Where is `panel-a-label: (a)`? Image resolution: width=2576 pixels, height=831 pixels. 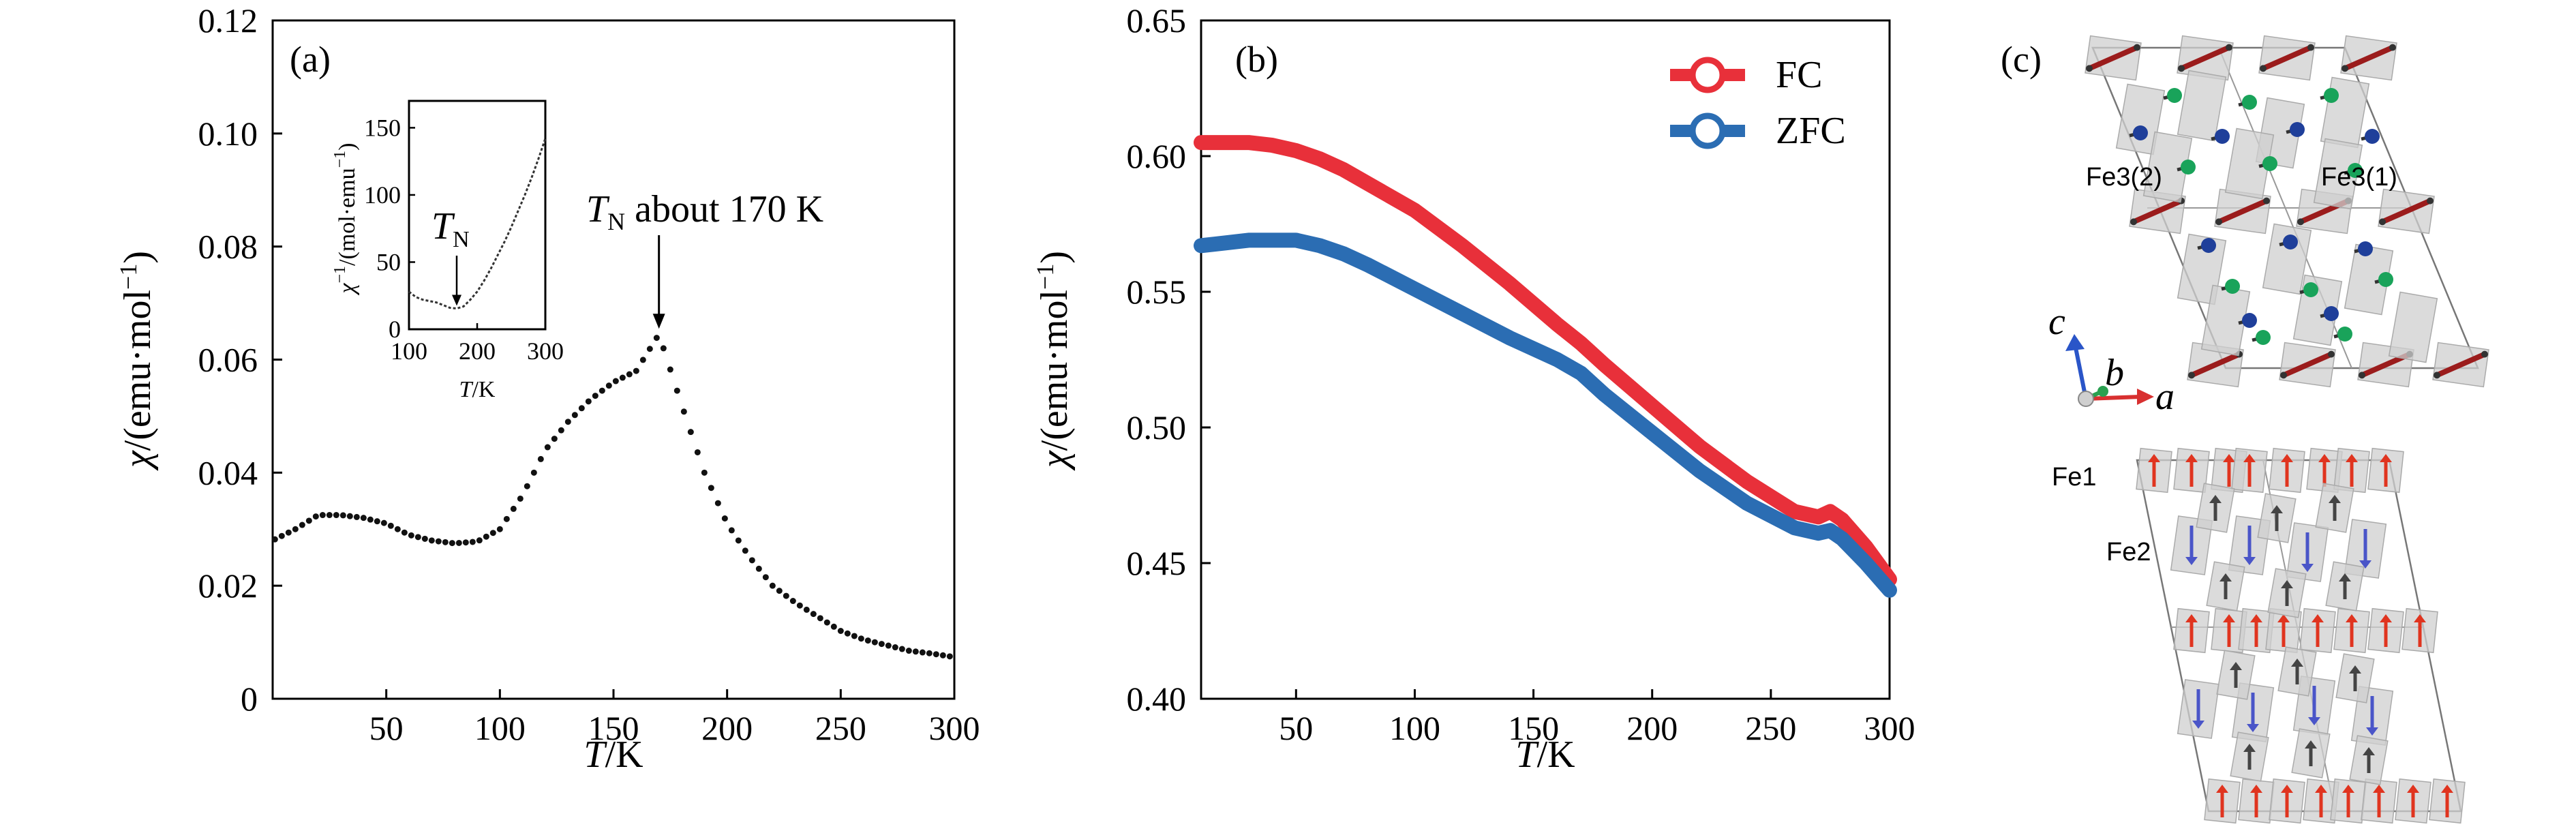
panel-a-label: (a) is located at coordinates (310, 60).